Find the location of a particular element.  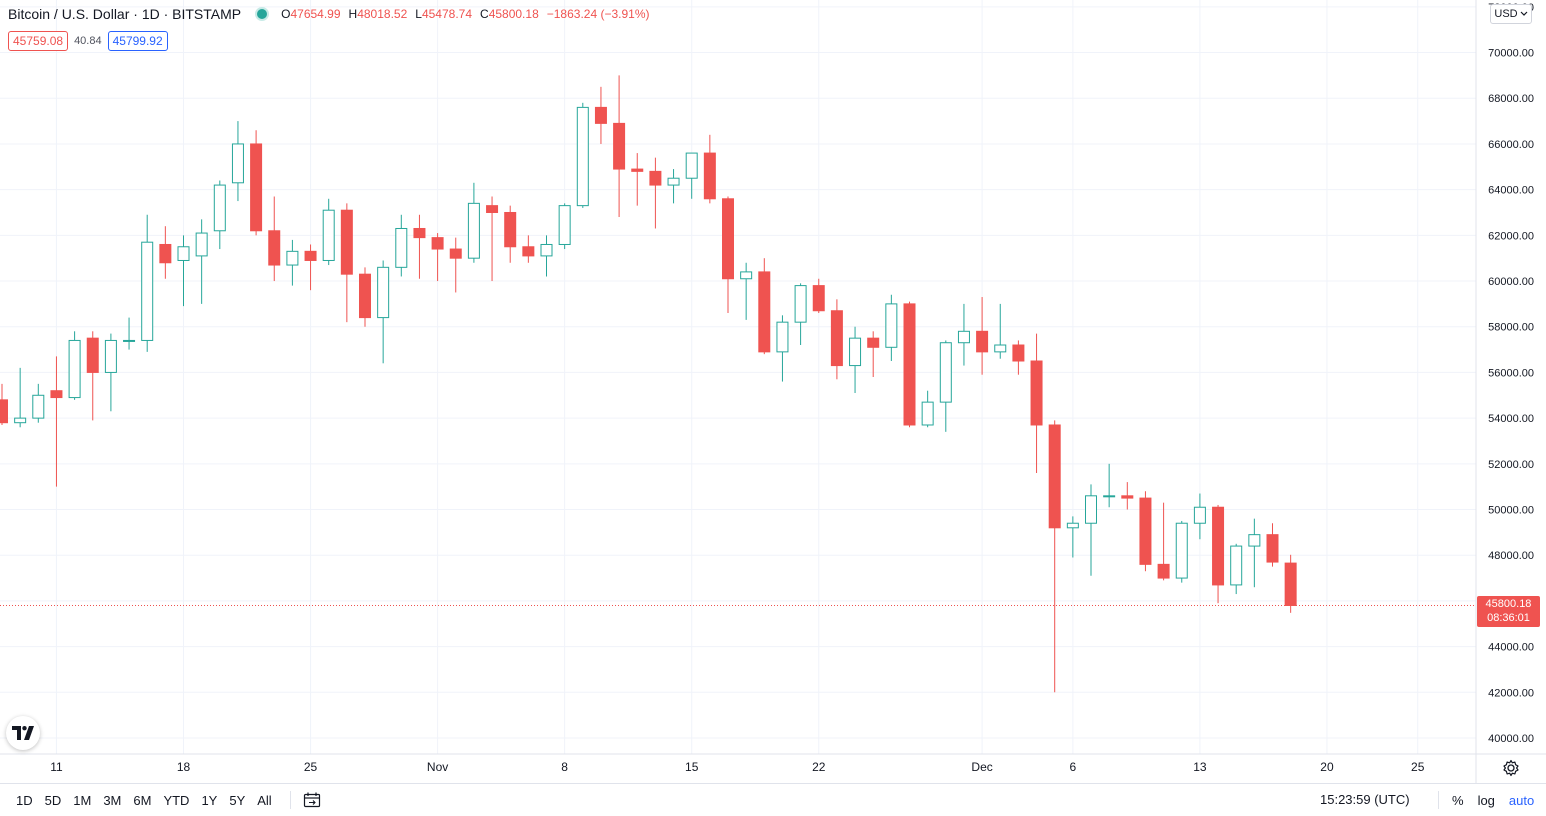

time-tick-label: 6 is located at coordinates (1073, 767).